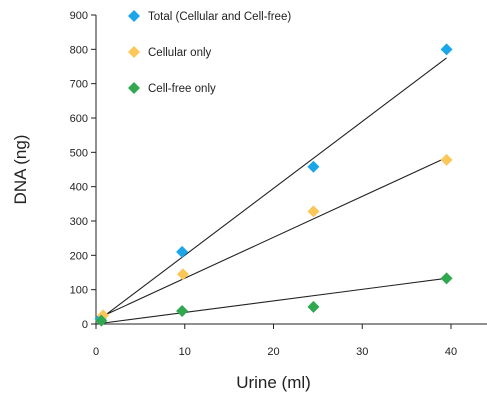 This screenshot has width=487, height=396. I want to click on x-tick-label: 10, so click(185, 352).